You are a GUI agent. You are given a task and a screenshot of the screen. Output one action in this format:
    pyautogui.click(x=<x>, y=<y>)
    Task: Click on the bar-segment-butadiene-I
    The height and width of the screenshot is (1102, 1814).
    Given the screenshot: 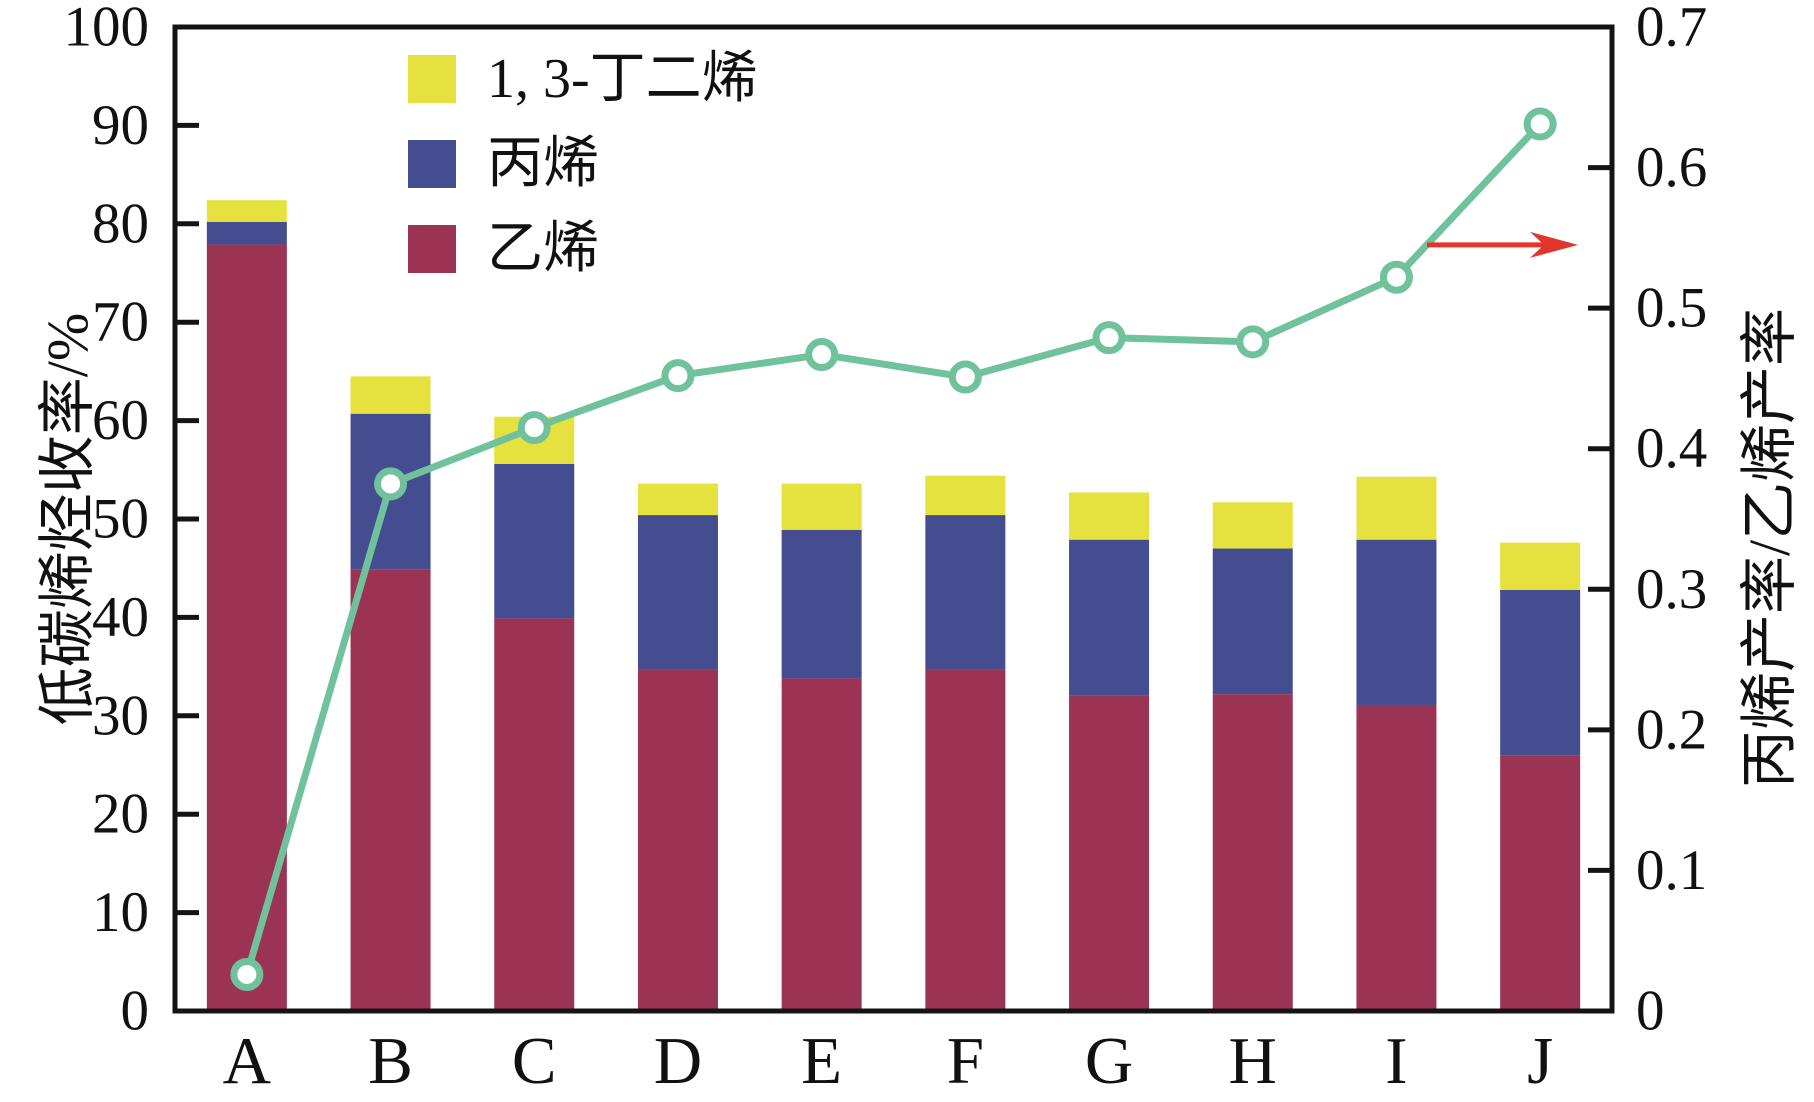 What is the action you would take?
    pyautogui.click(x=1396, y=508)
    